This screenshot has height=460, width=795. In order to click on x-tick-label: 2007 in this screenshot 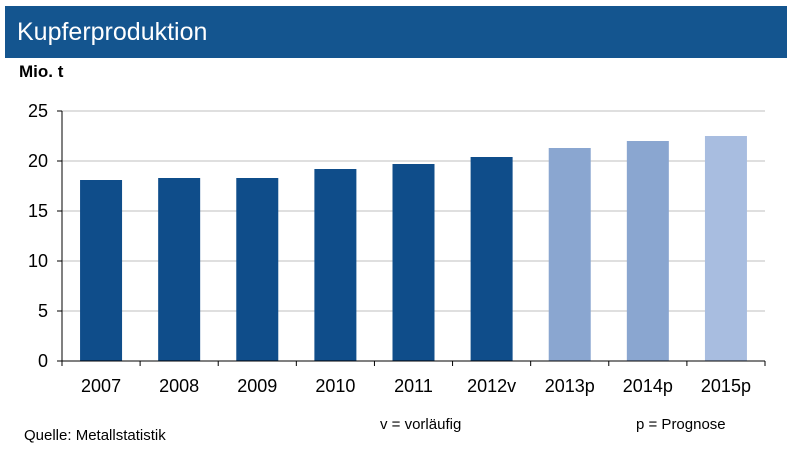, I will do `click(101, 386)`.